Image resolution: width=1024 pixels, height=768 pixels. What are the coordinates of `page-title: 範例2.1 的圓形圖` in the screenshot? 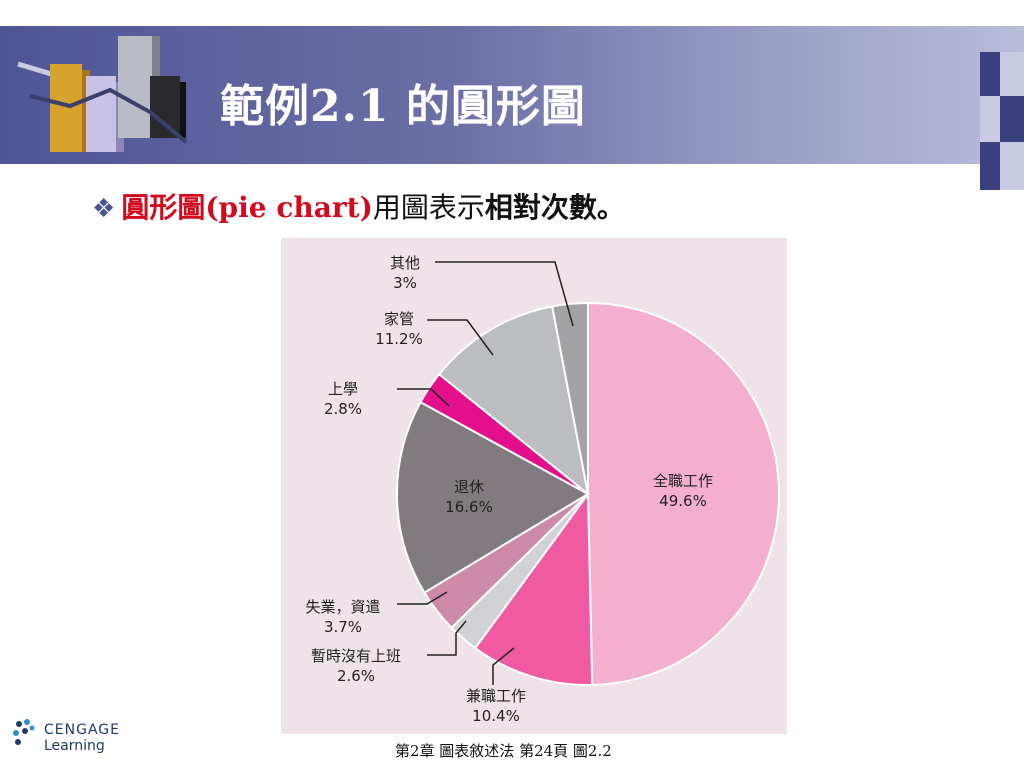 It's located at (403, 106).